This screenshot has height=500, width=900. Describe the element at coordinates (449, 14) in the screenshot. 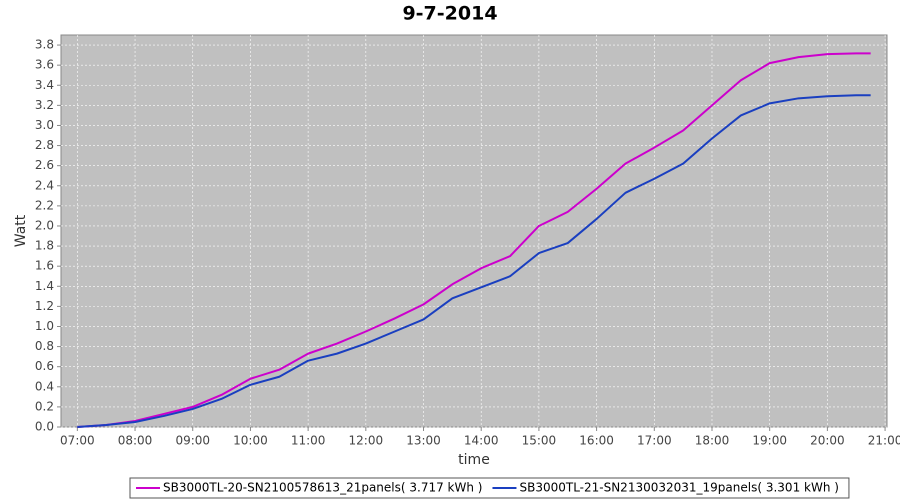

I see `chart-title: 9-7-2014` at that location.